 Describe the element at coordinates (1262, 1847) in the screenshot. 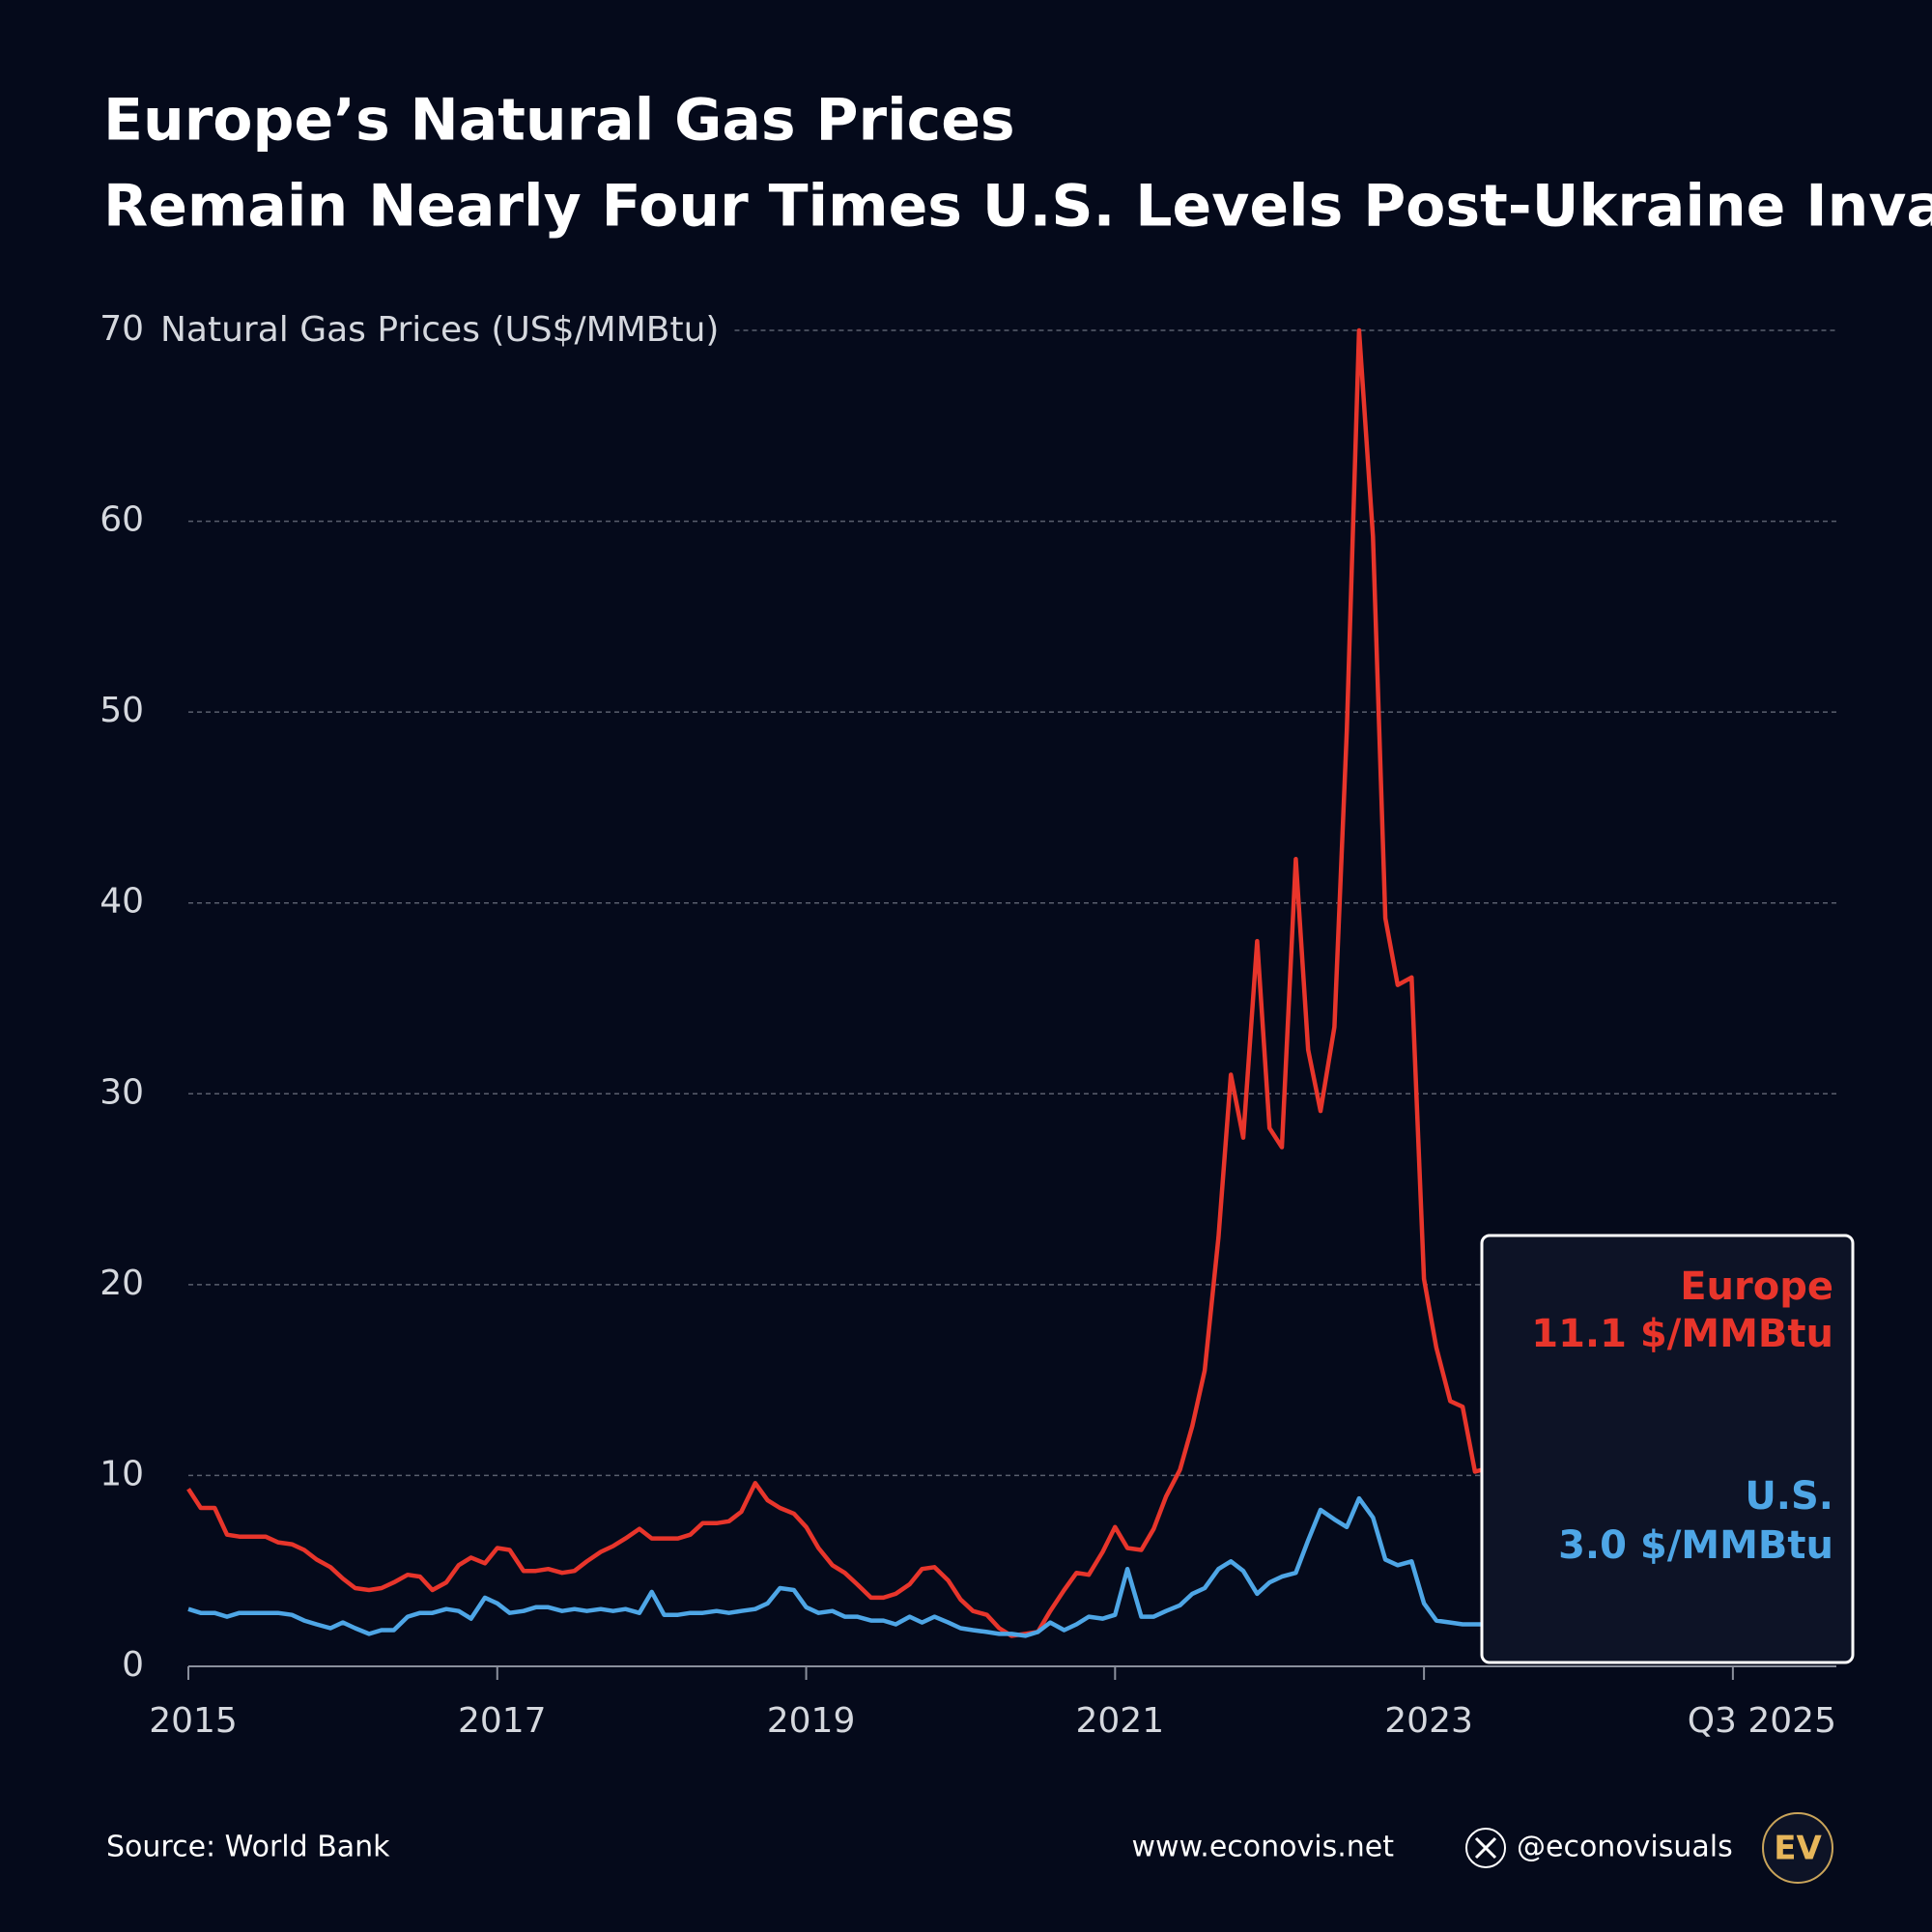

I see `website: www.econovis.net` at that location.